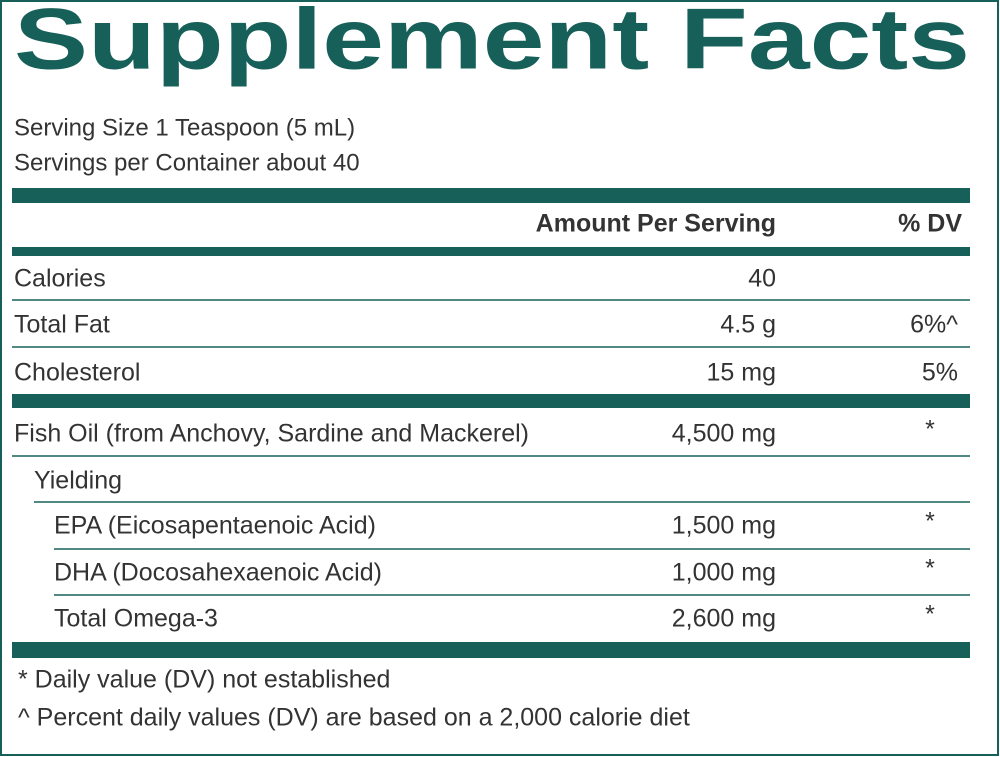  I want to click on amount: 4.5 g, so click(748, 325).